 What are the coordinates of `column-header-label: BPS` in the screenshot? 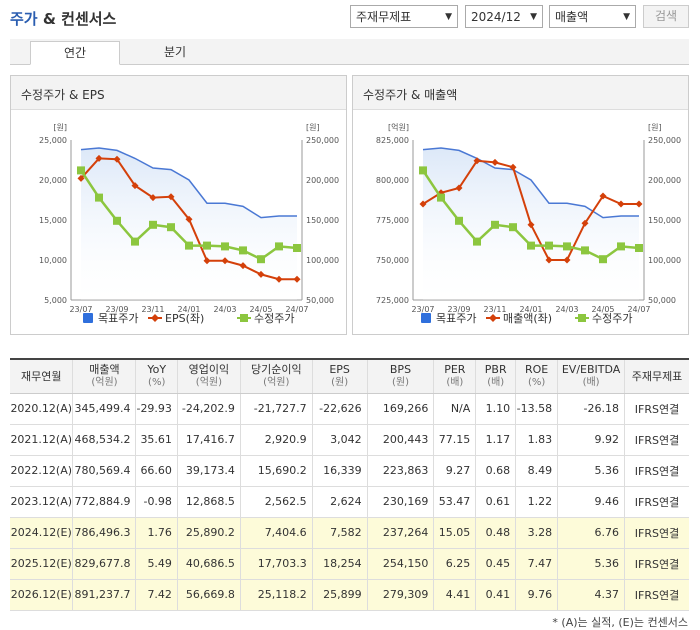 It's located at (400, 370).